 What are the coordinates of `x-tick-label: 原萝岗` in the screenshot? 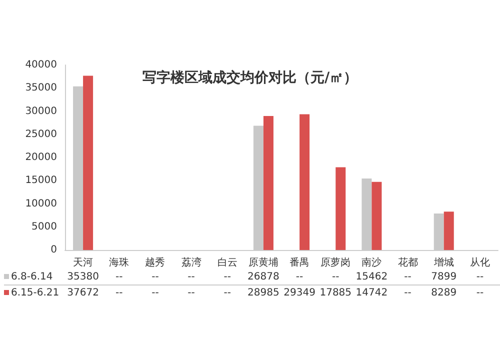 It's located at (335, 262).